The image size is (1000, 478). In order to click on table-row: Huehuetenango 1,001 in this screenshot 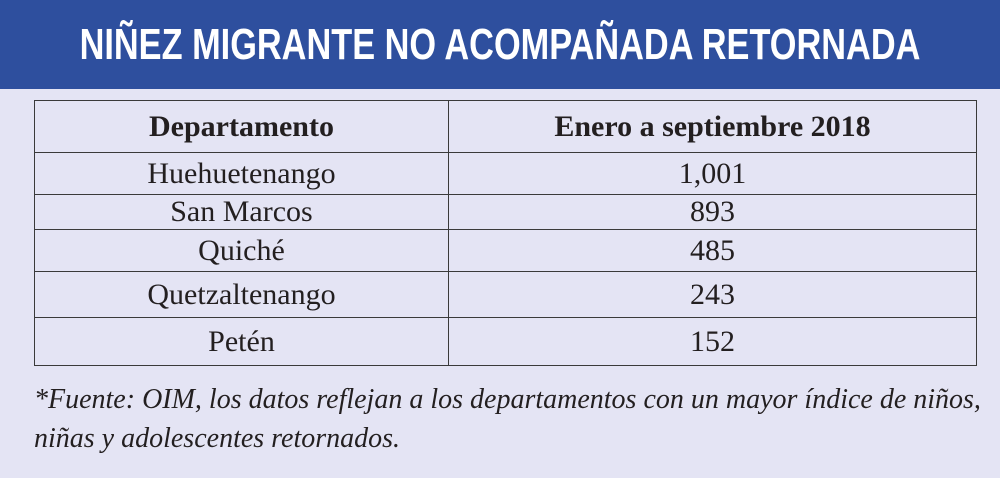, I will do `click(505, 173)`.